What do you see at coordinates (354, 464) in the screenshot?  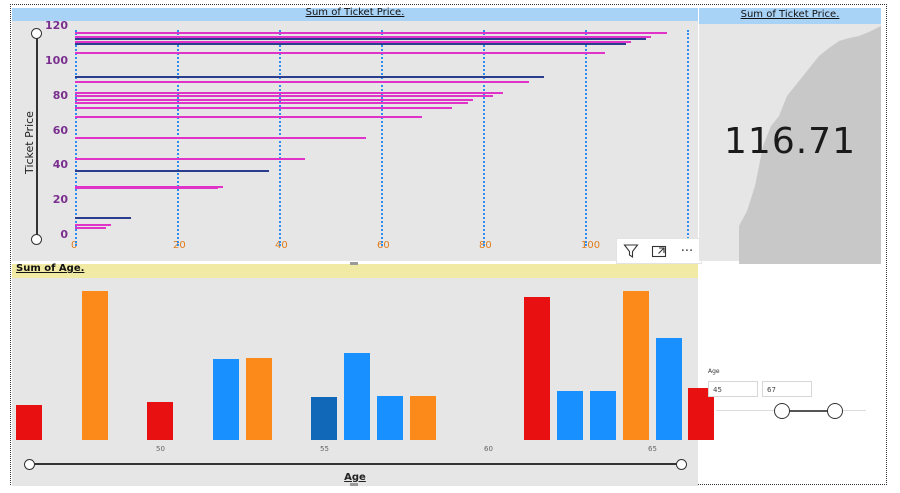 I see `horizontal-range-slider` at bounding box center [354, 464].